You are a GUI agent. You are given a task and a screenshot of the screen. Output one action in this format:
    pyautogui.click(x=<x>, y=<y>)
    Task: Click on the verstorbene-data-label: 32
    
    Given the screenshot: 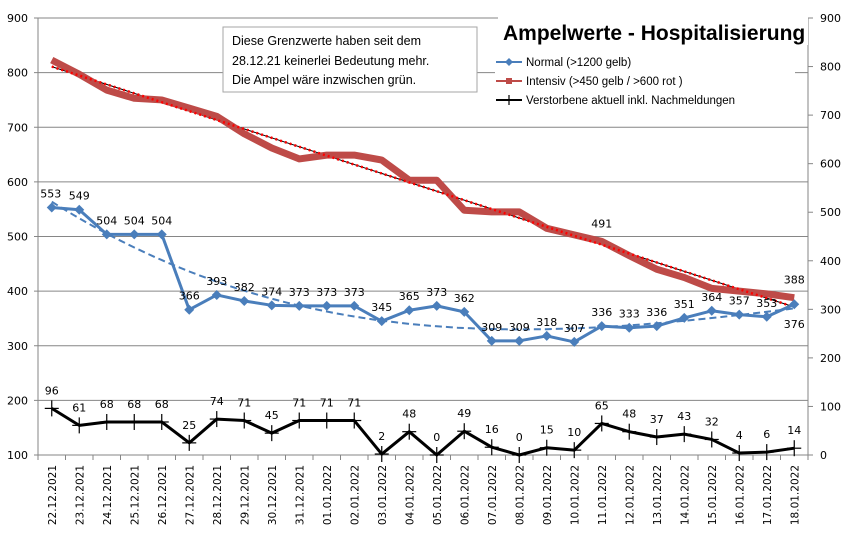 What is the action you would take?
    pyautogui.click(x=712, y=421)
    